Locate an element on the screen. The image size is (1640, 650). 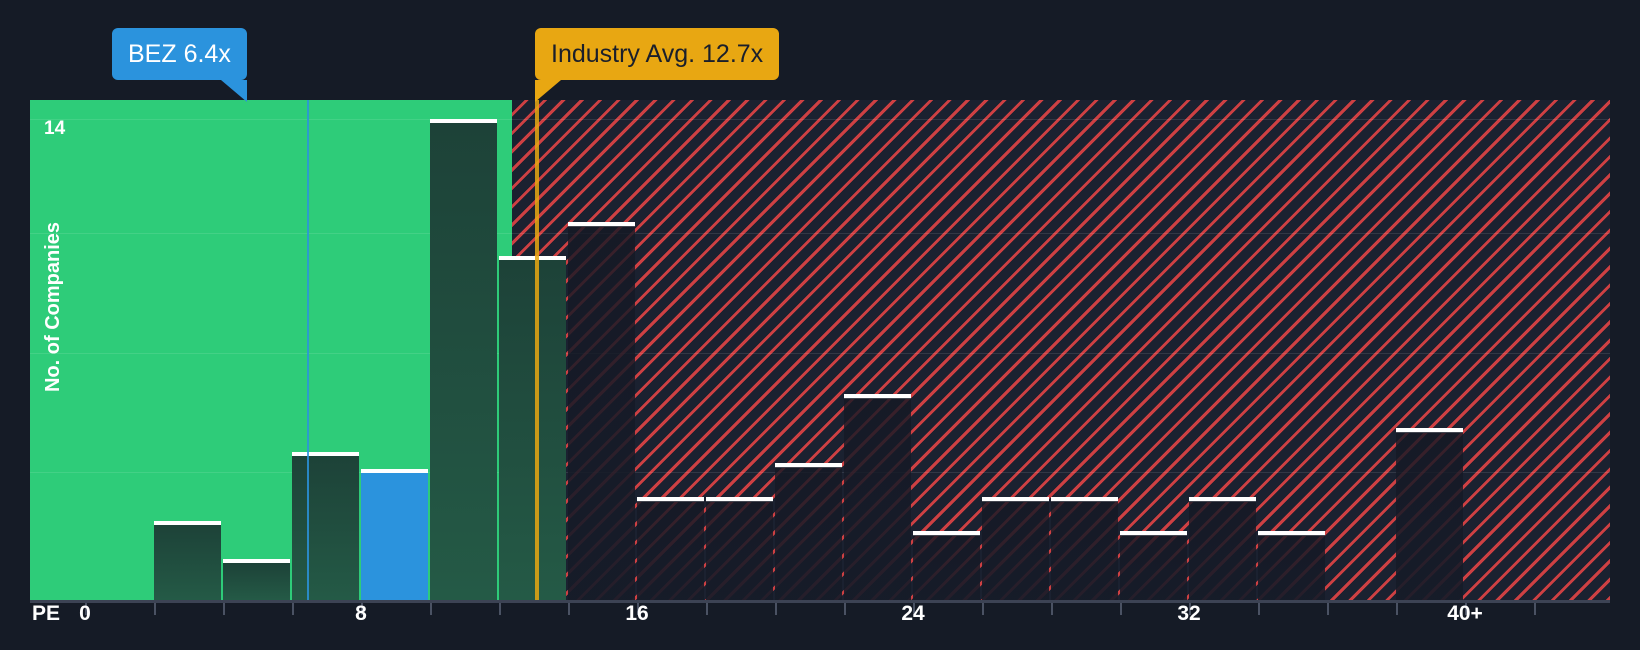
x-axis-tick-label: 40+ is located at coordinates (1465, 613).